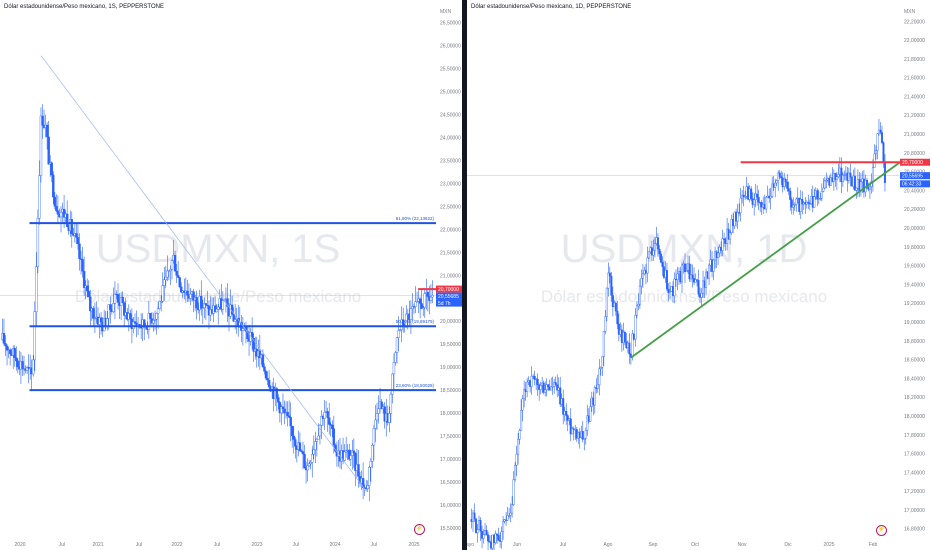  What do you see at coordinates (449, 303) in the screenshot?
I see `price-badge` at bounding box center [449, 303].